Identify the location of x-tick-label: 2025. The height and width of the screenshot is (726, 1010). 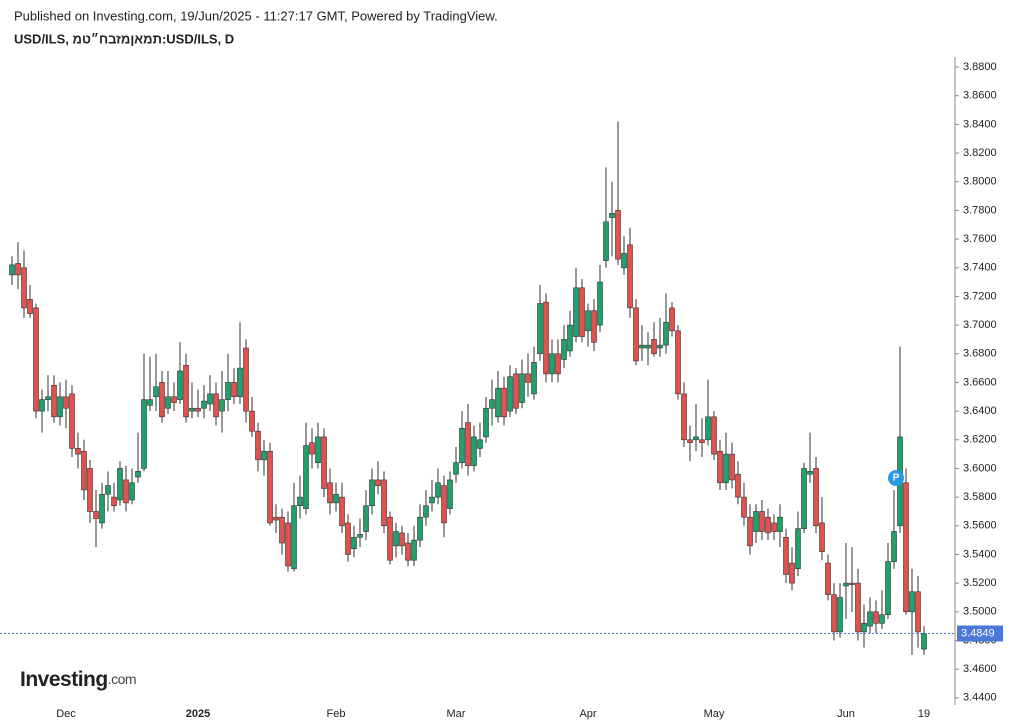
(198, 714).